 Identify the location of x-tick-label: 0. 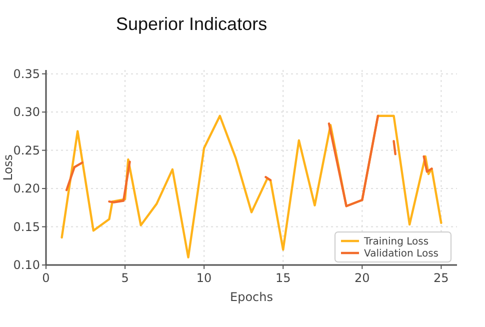
(46, 278).